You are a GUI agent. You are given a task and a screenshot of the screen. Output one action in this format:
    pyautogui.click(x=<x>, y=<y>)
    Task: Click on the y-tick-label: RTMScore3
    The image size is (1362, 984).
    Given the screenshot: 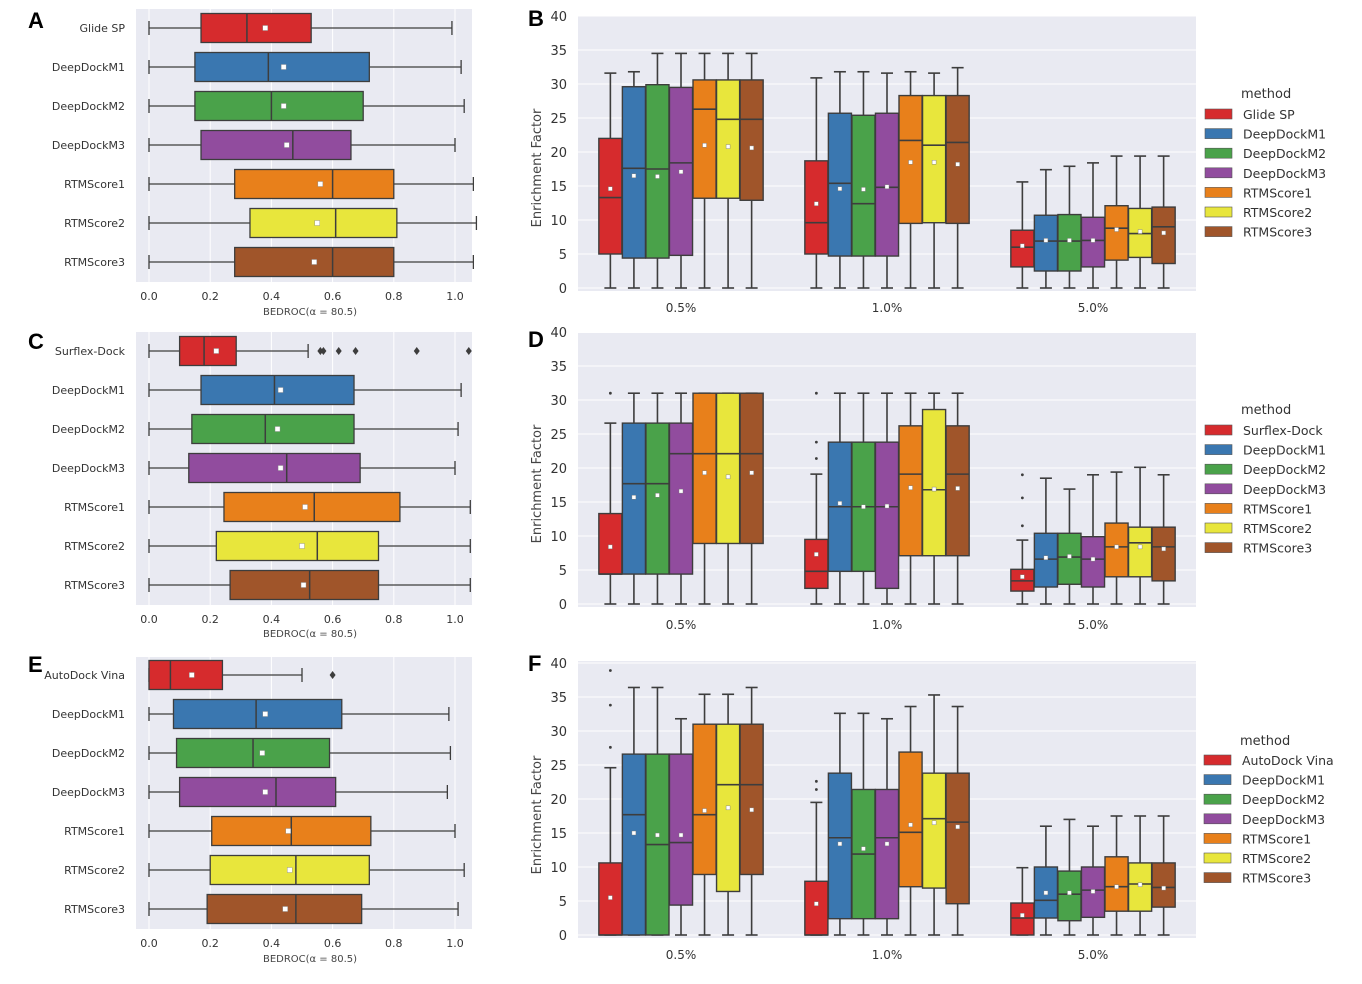 What is the action you would take?
    pyautogui.click(x=94, y=585)
    